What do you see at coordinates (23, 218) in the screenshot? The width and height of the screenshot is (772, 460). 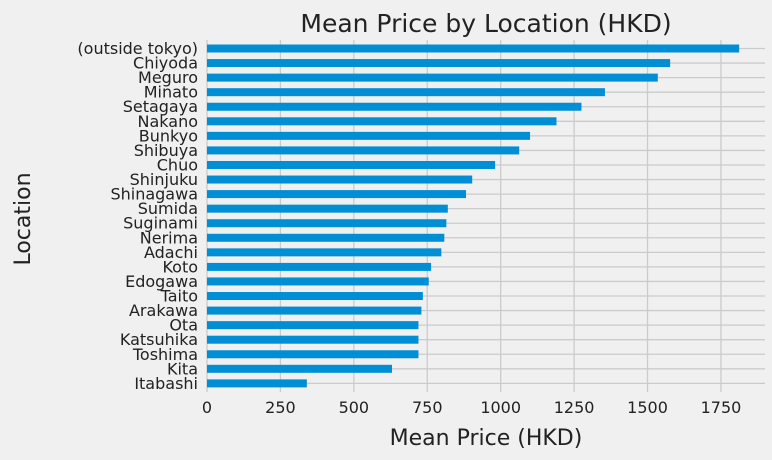 I see `y-axis-title: Location` at bounding box center [23, 218].